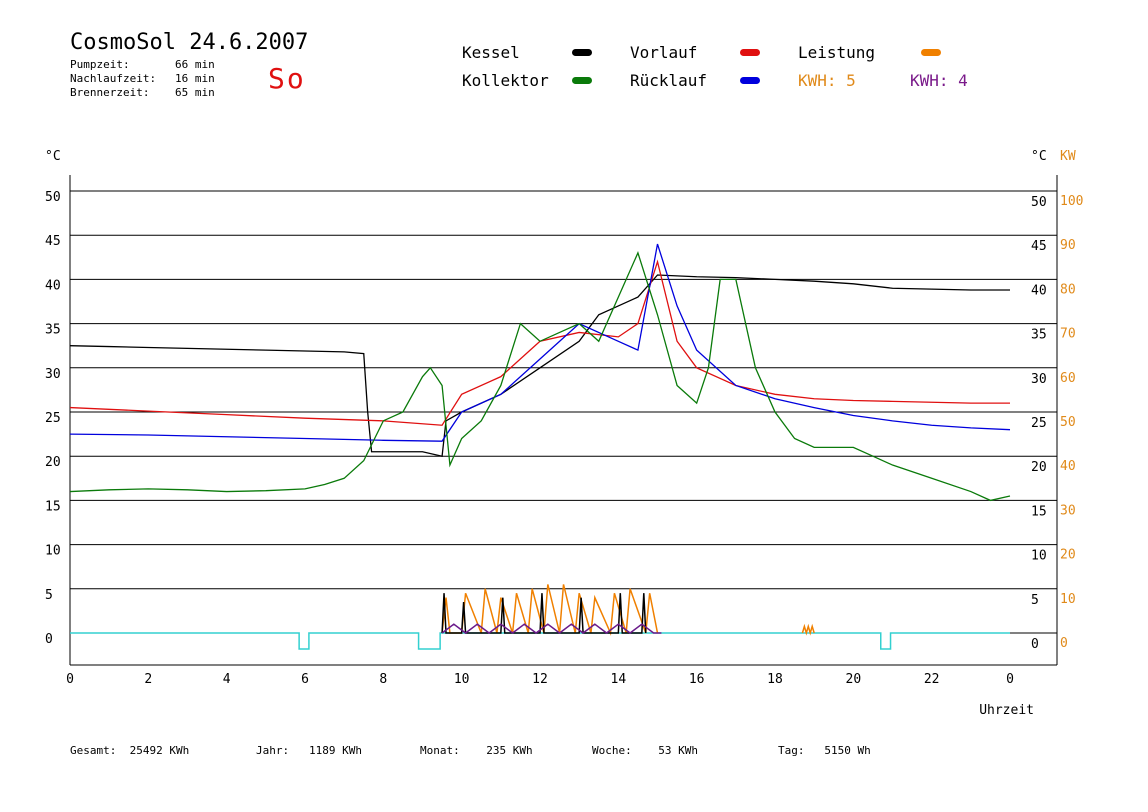 The height and width of the screenshot is (812, 1148). What do you see at coordinates (1006, 710) in the screenshot?
I see `x-axis-label: Uhrzeit` at bounding box center [1006, 710].